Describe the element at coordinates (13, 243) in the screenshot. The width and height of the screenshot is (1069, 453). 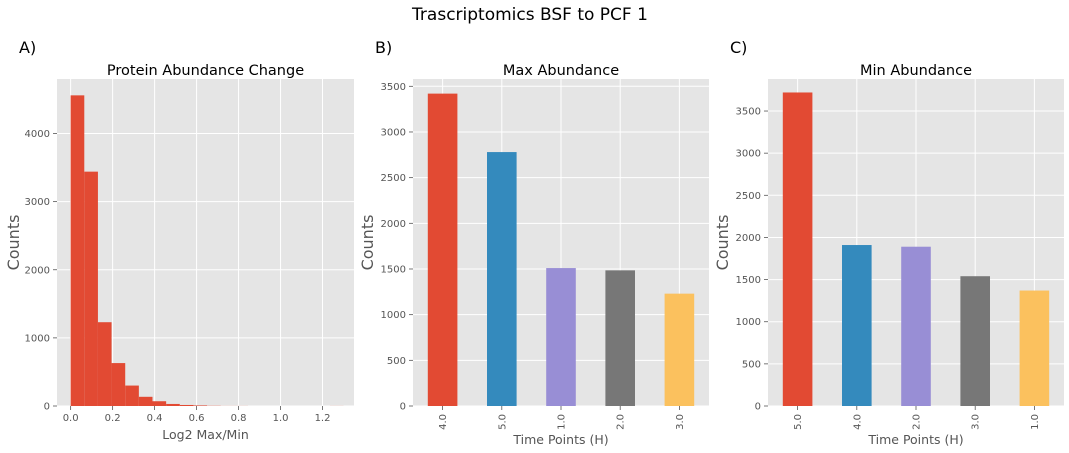
I see `panel-a-ylabel: Counts` at that location.